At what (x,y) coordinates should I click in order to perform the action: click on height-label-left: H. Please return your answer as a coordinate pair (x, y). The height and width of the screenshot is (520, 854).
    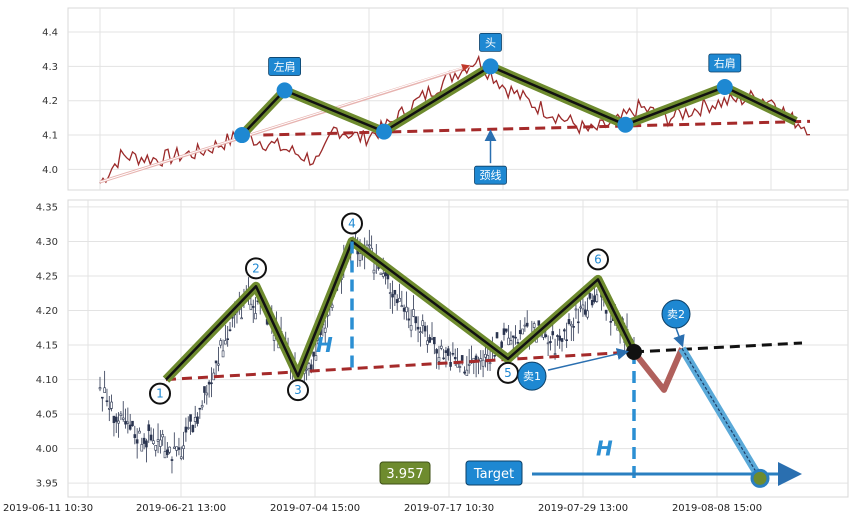
    Looking at the image, I should click on (324, 345).